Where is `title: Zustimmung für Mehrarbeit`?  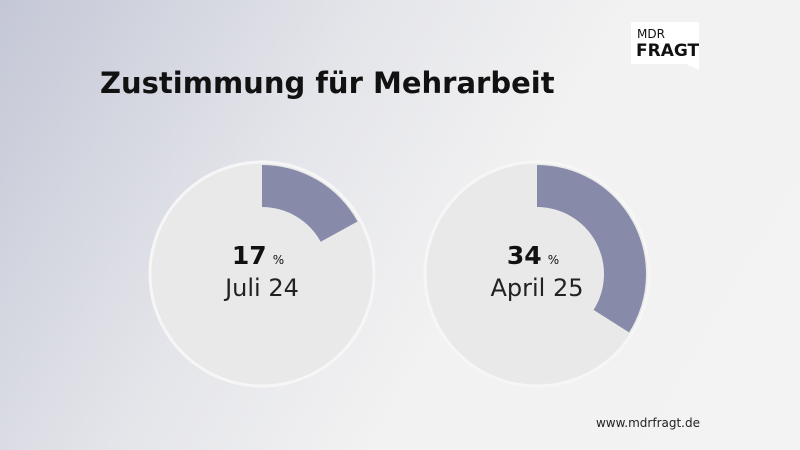 title: Zustimmung für Mehrarbeit is located at coordinates (327, 83).